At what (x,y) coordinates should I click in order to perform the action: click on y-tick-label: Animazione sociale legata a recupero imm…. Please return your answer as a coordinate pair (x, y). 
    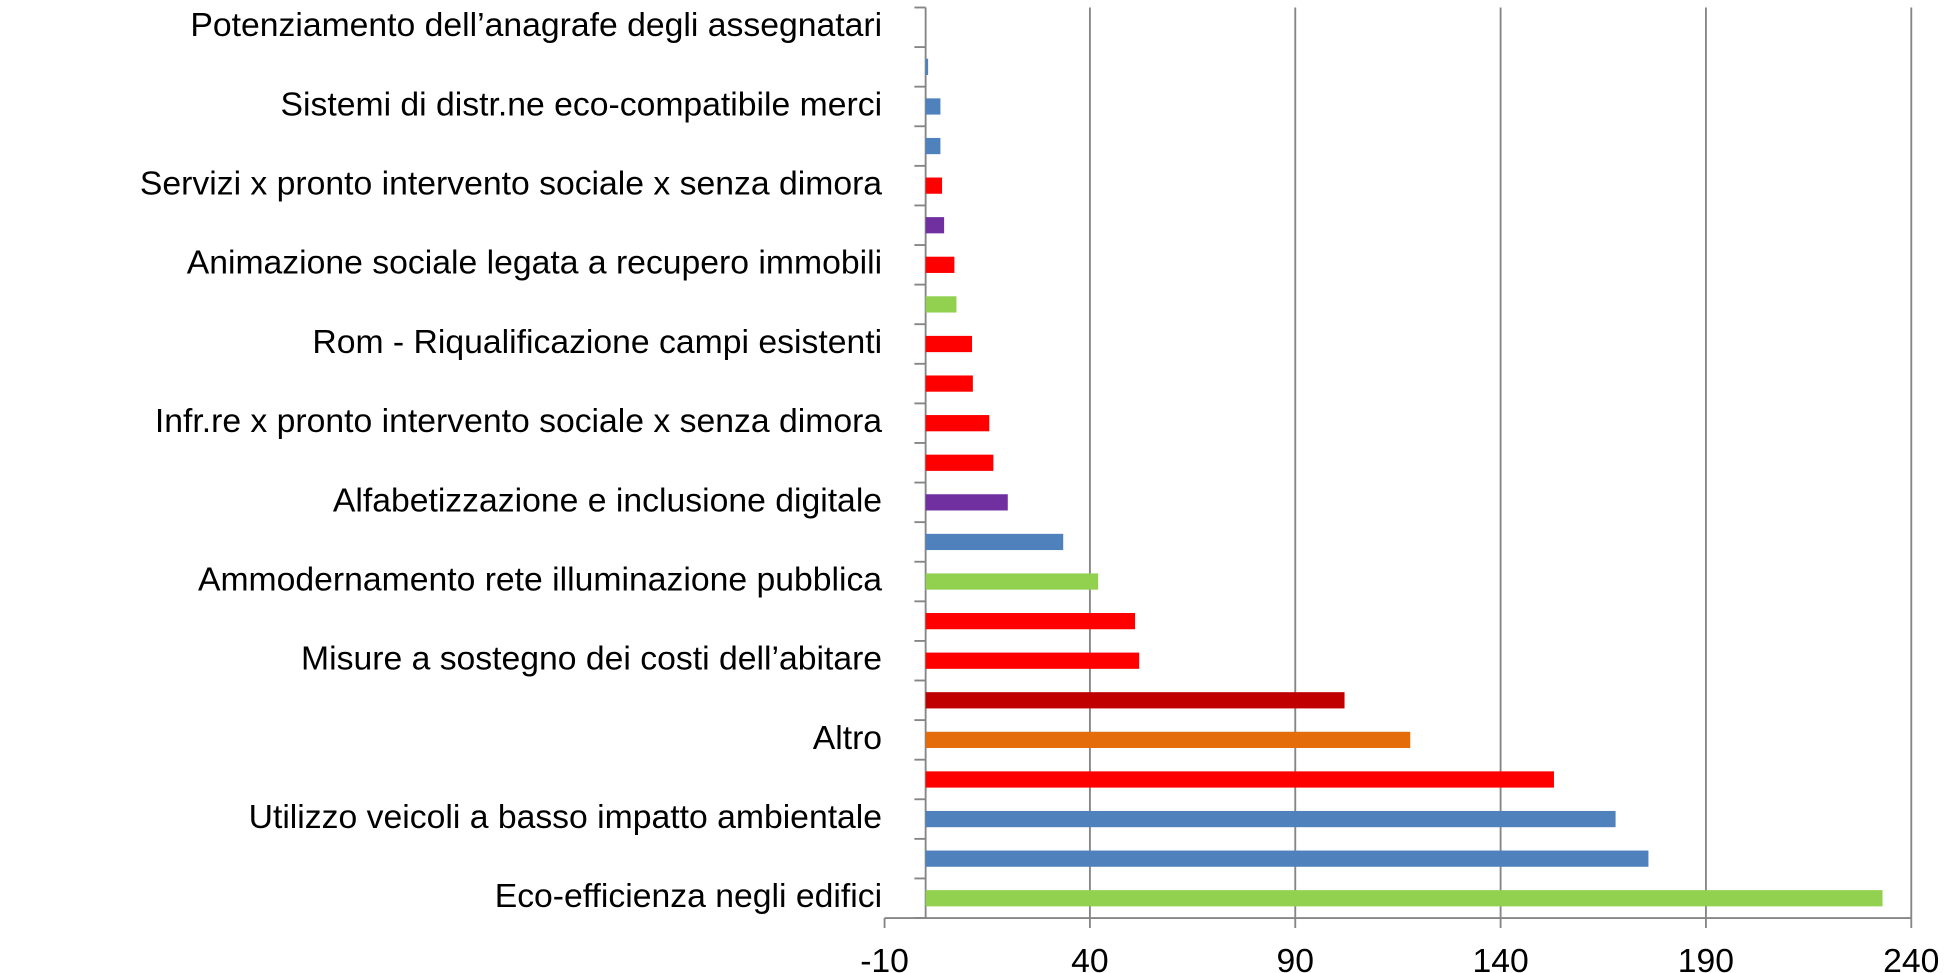
    Looking at the image, I should click on (534, 263).